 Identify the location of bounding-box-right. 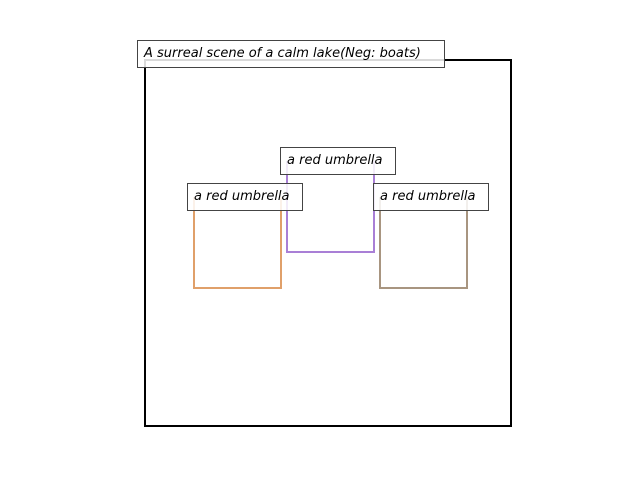
(423, 243).